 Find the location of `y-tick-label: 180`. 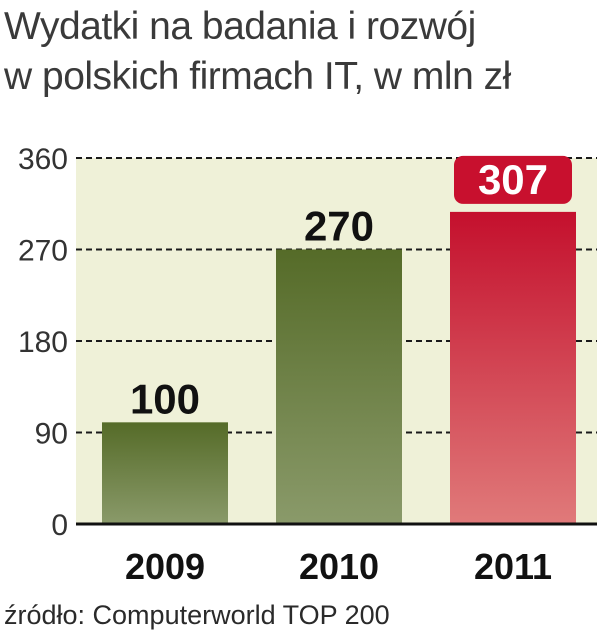

y-tick-label: 180 is located at coordinates (43, 342).